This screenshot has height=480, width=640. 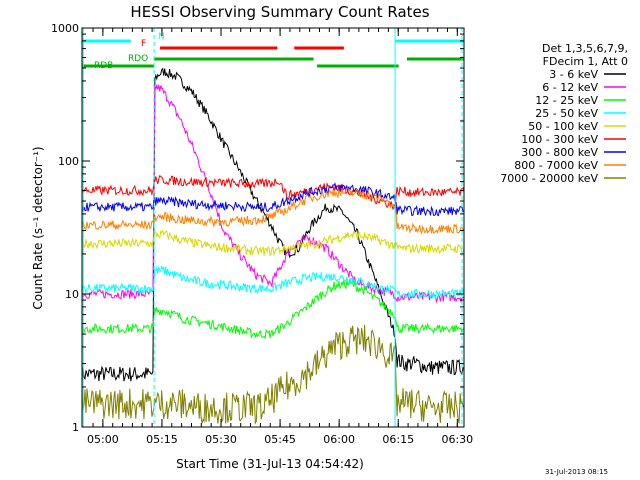 I want to click on series-25-50-kev, so click(x=273, y=281).